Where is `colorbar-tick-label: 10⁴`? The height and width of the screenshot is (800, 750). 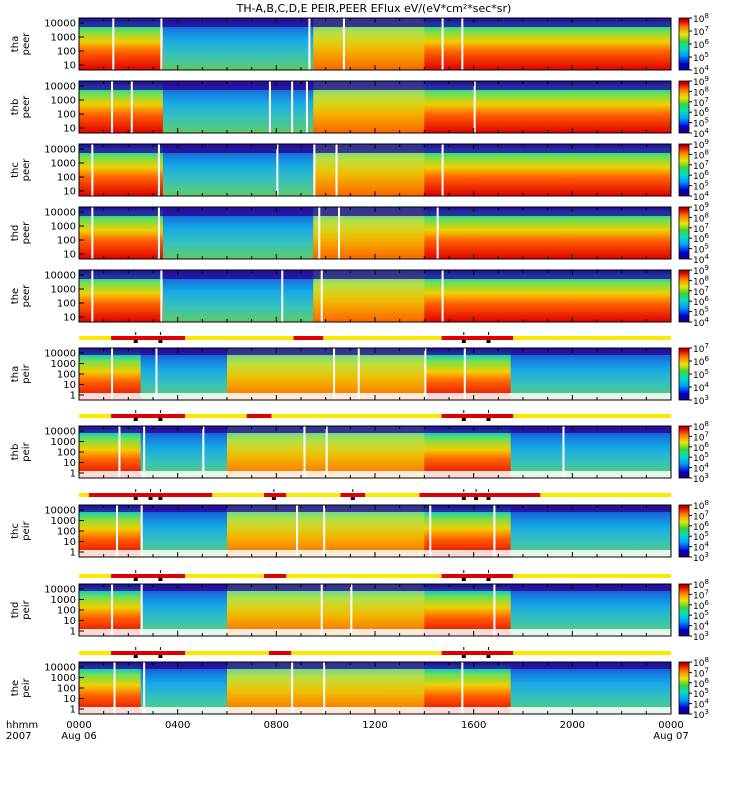
colorbar-tick-label: 10⁴ is located at coordinates (701, 387).